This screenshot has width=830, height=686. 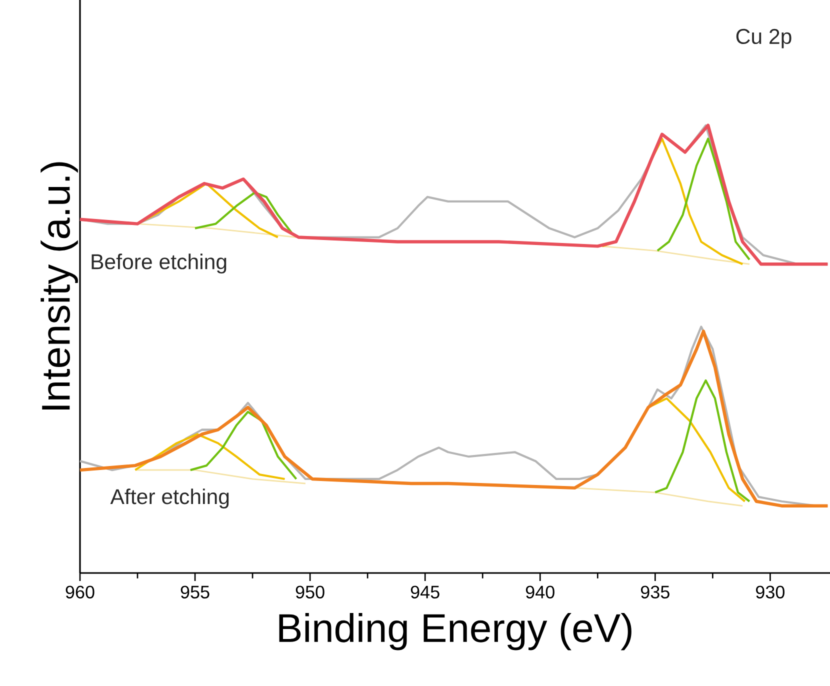 I want to click on x-tick-label: 935, so click(x=655, y=592).